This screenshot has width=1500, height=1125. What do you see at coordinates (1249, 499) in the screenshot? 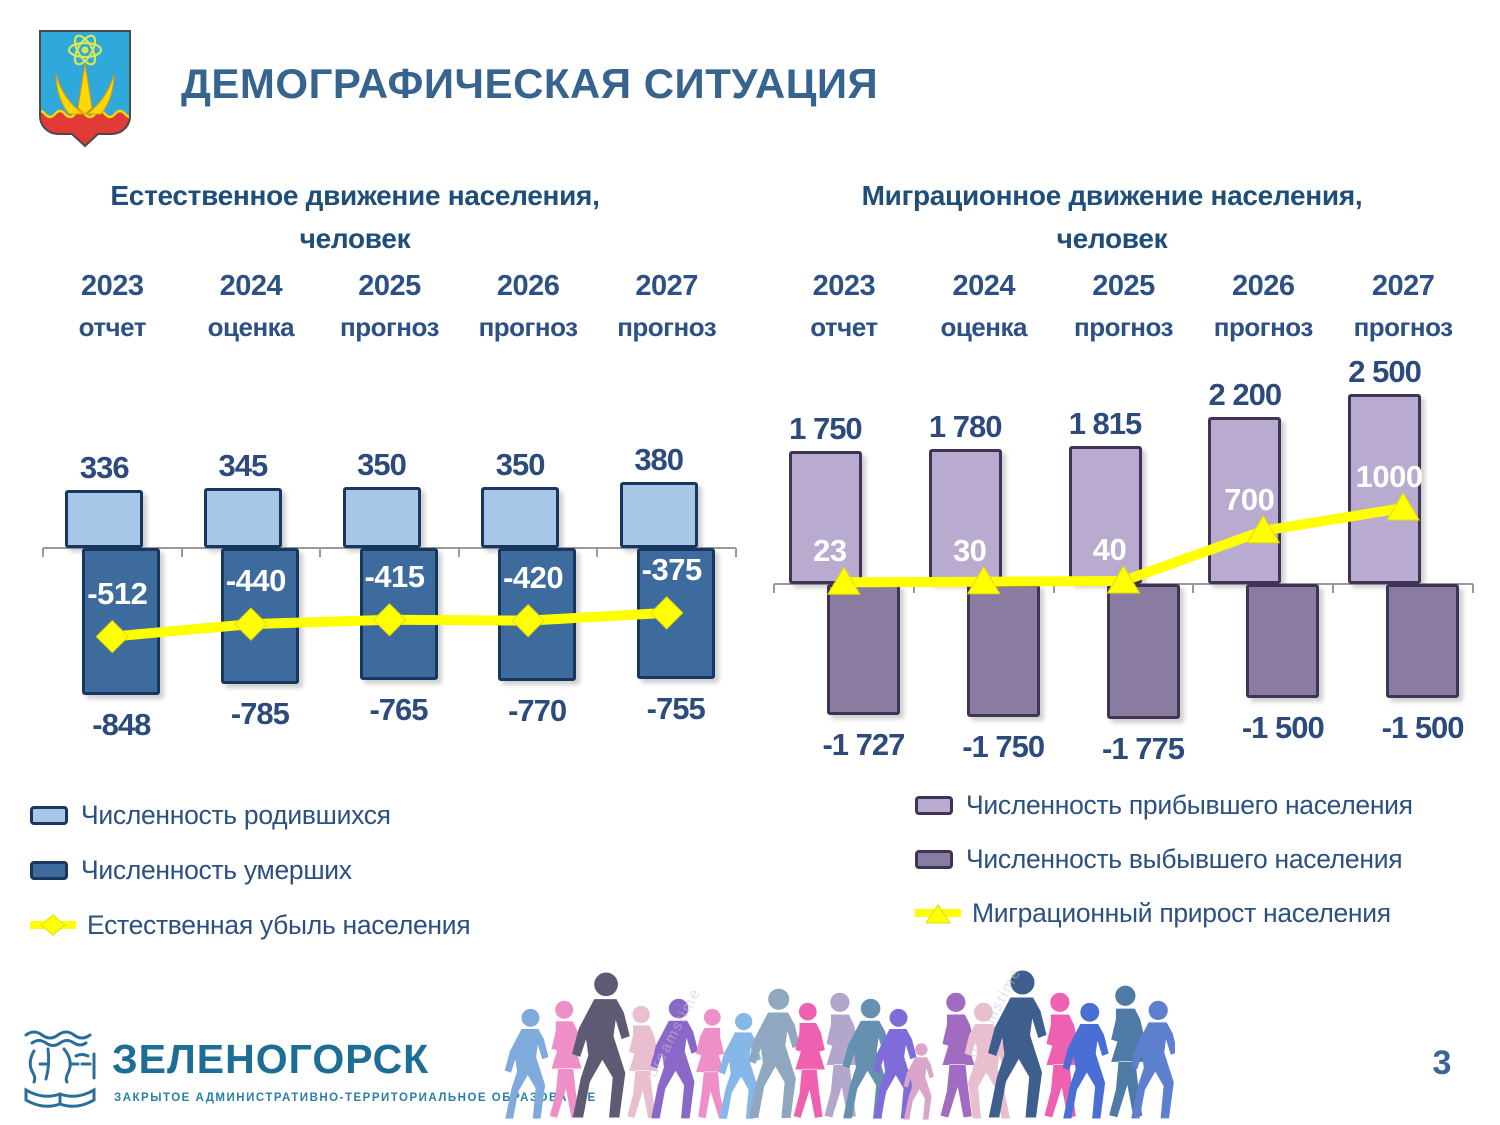
I see `line-value-label: 700` at bounding box center [1249, 499].